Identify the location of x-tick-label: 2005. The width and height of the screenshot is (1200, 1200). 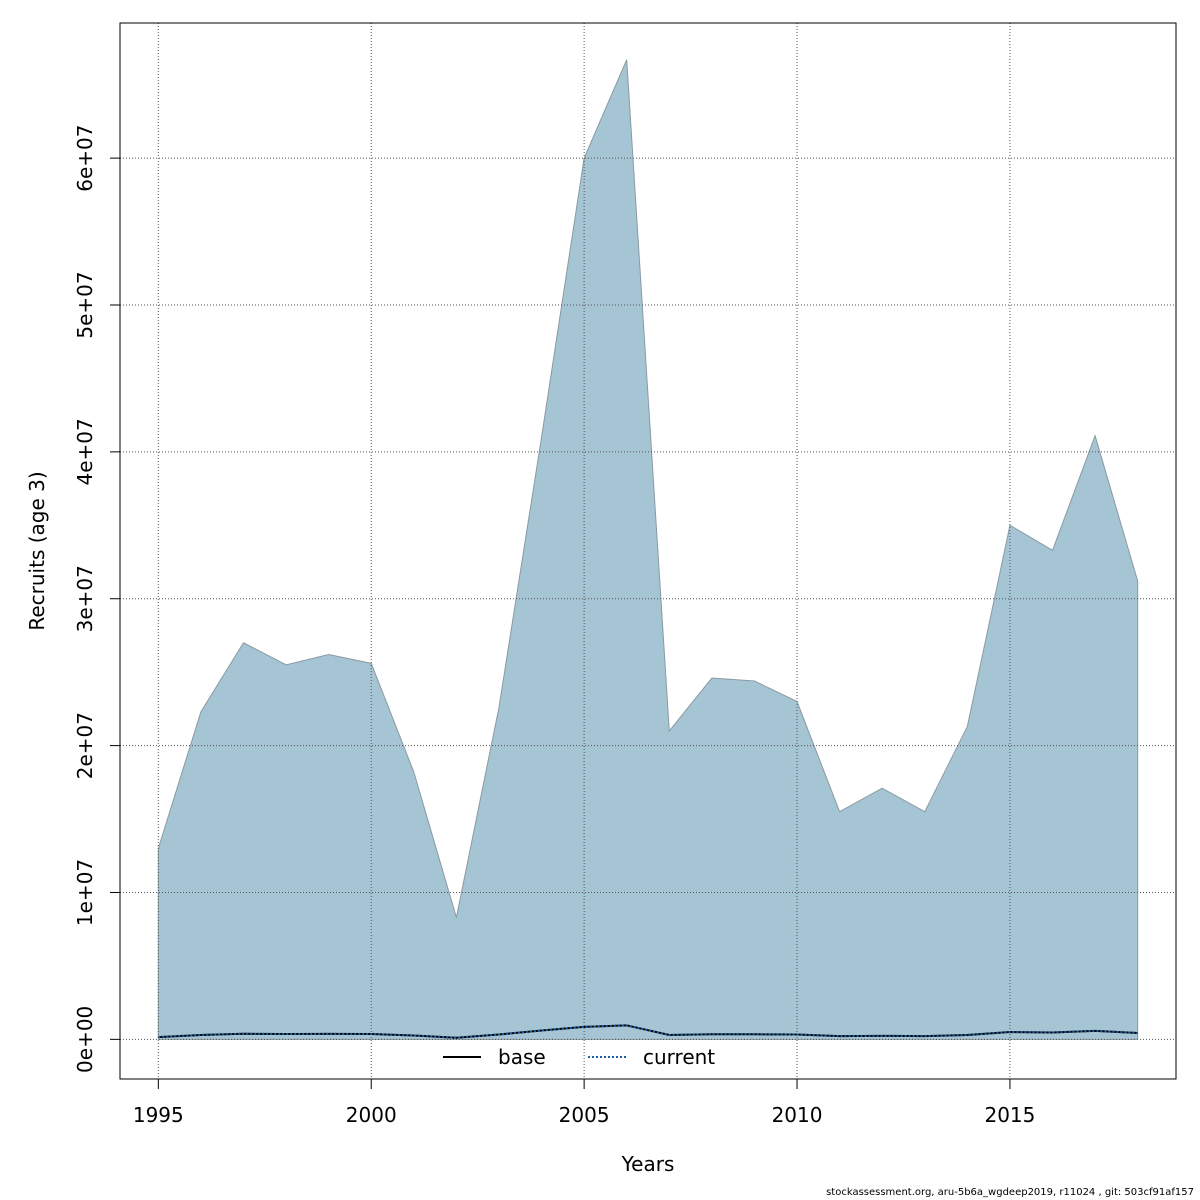
(584, 1115).